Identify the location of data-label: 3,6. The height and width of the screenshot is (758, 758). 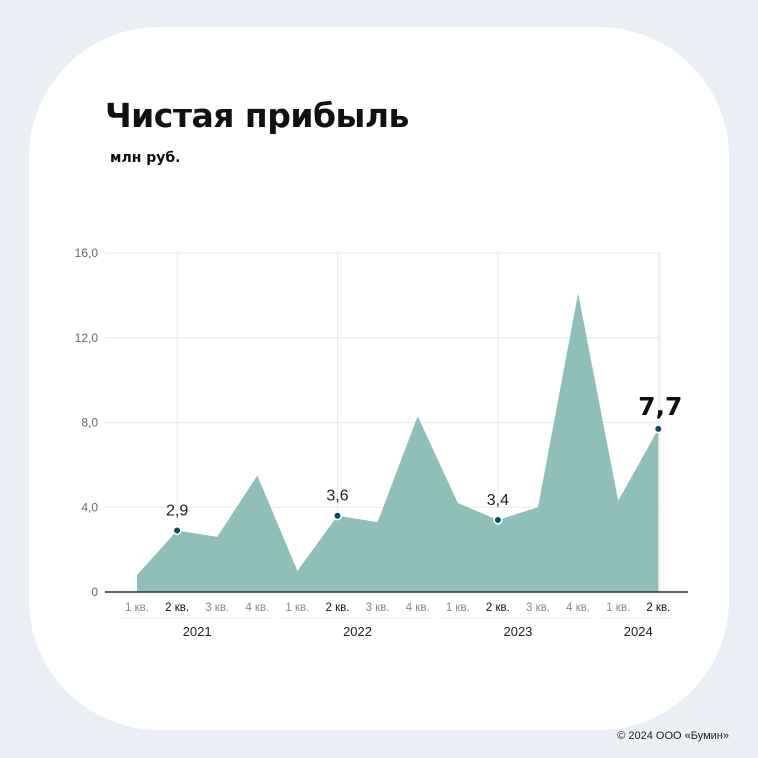
(337, 496).